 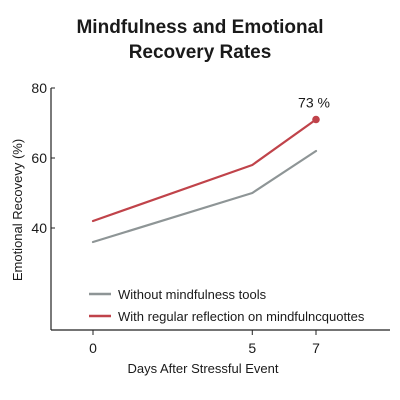 I want to click on x-axis-label: Days After Stressful Event, so click(x=202, y=368).